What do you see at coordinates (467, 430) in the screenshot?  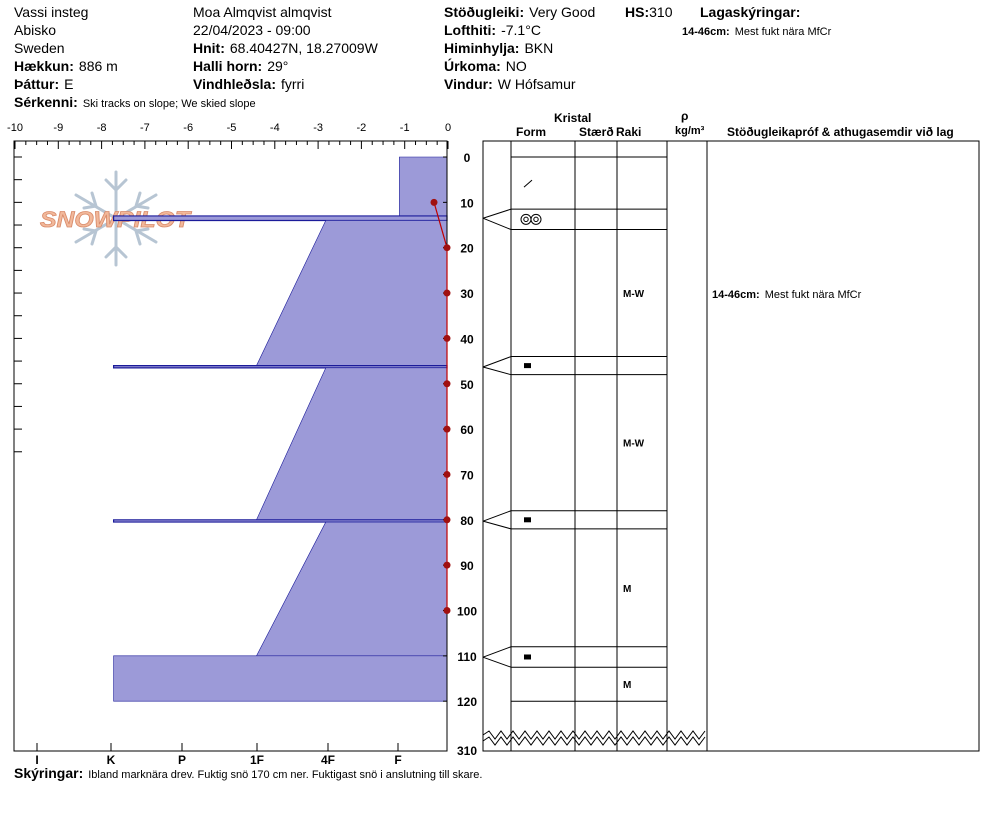 I see `depth-tick-label: 60` at bounding box center [467, 430].